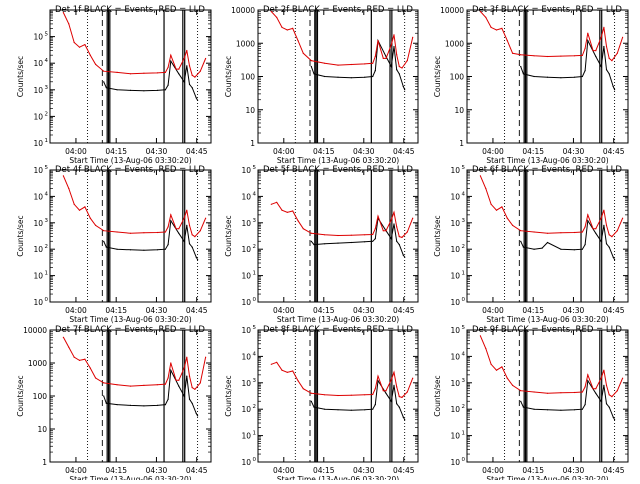  Describe the element at coordinates (454, 43) in the screenshot. I see `y-tick-label: 1000` at that location.